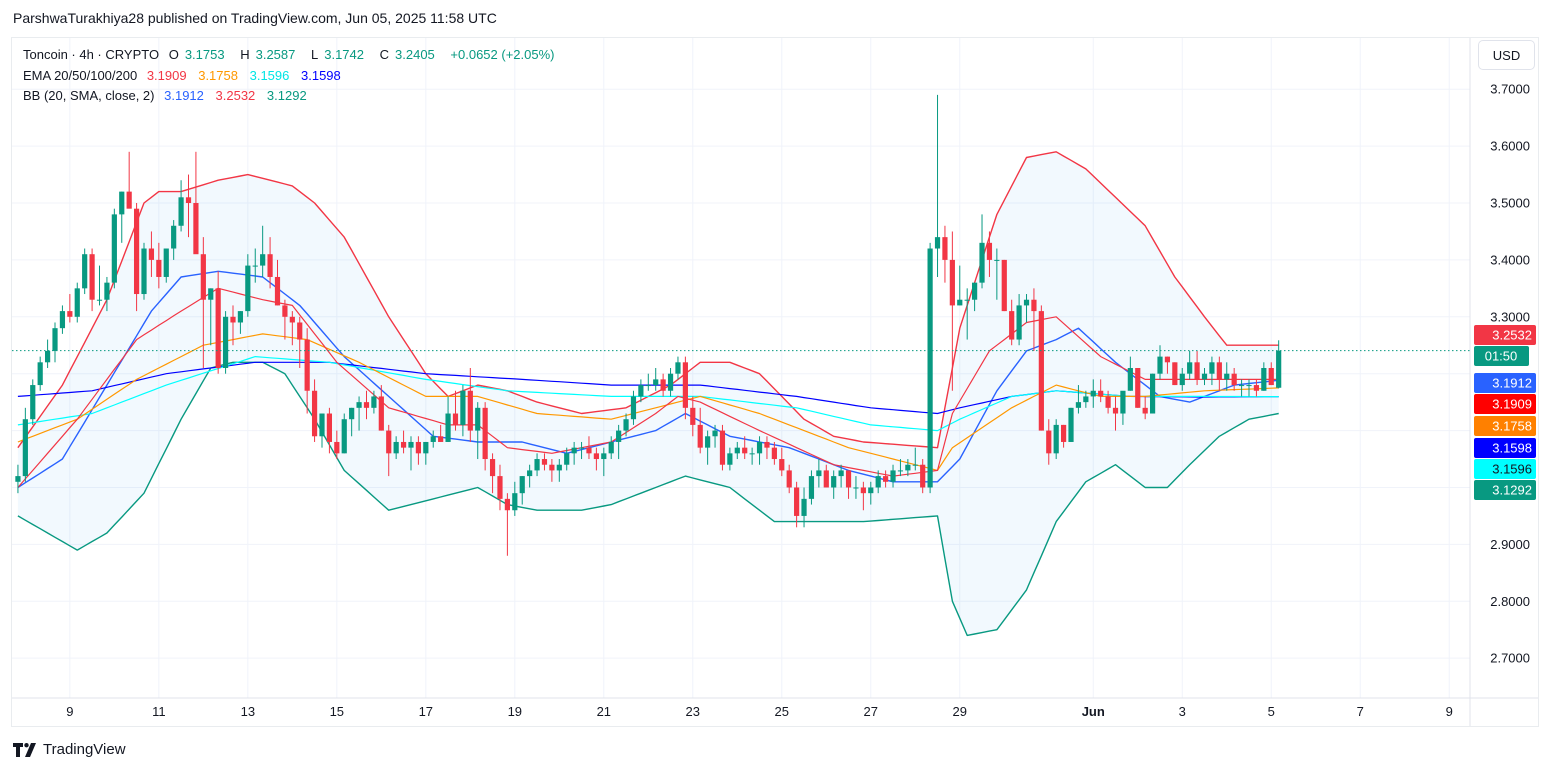 This screenshot has height=772, width=1553. I want to click on price-tick: 3.3000, so click(1510, 316).